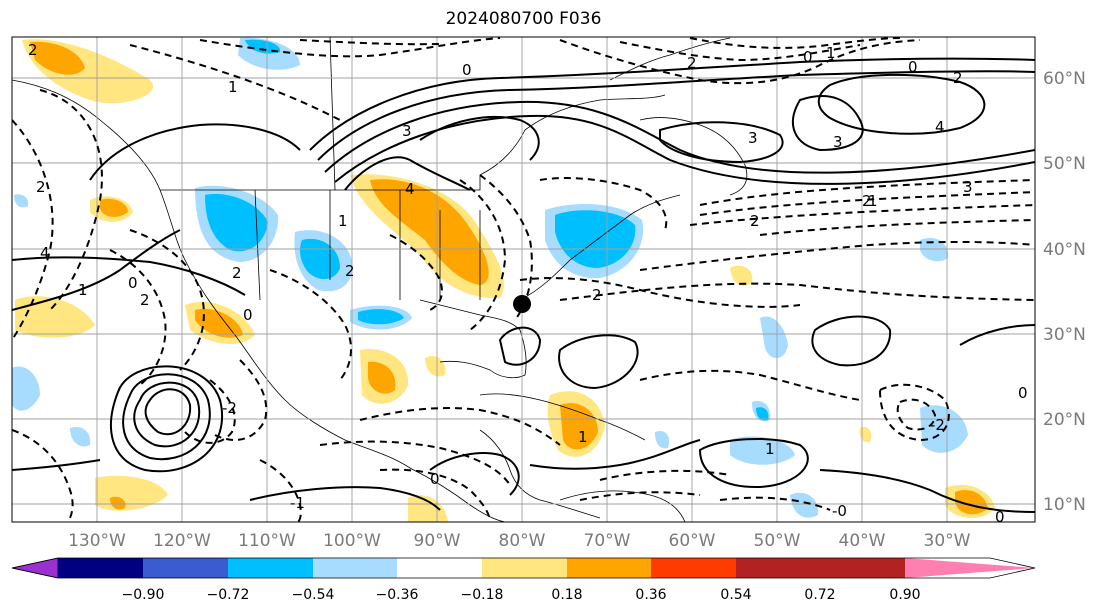 The width and height of the screenshot is (1105, 615). I want to click on colorbar-tick-label: 0.54, so click(735, 595).